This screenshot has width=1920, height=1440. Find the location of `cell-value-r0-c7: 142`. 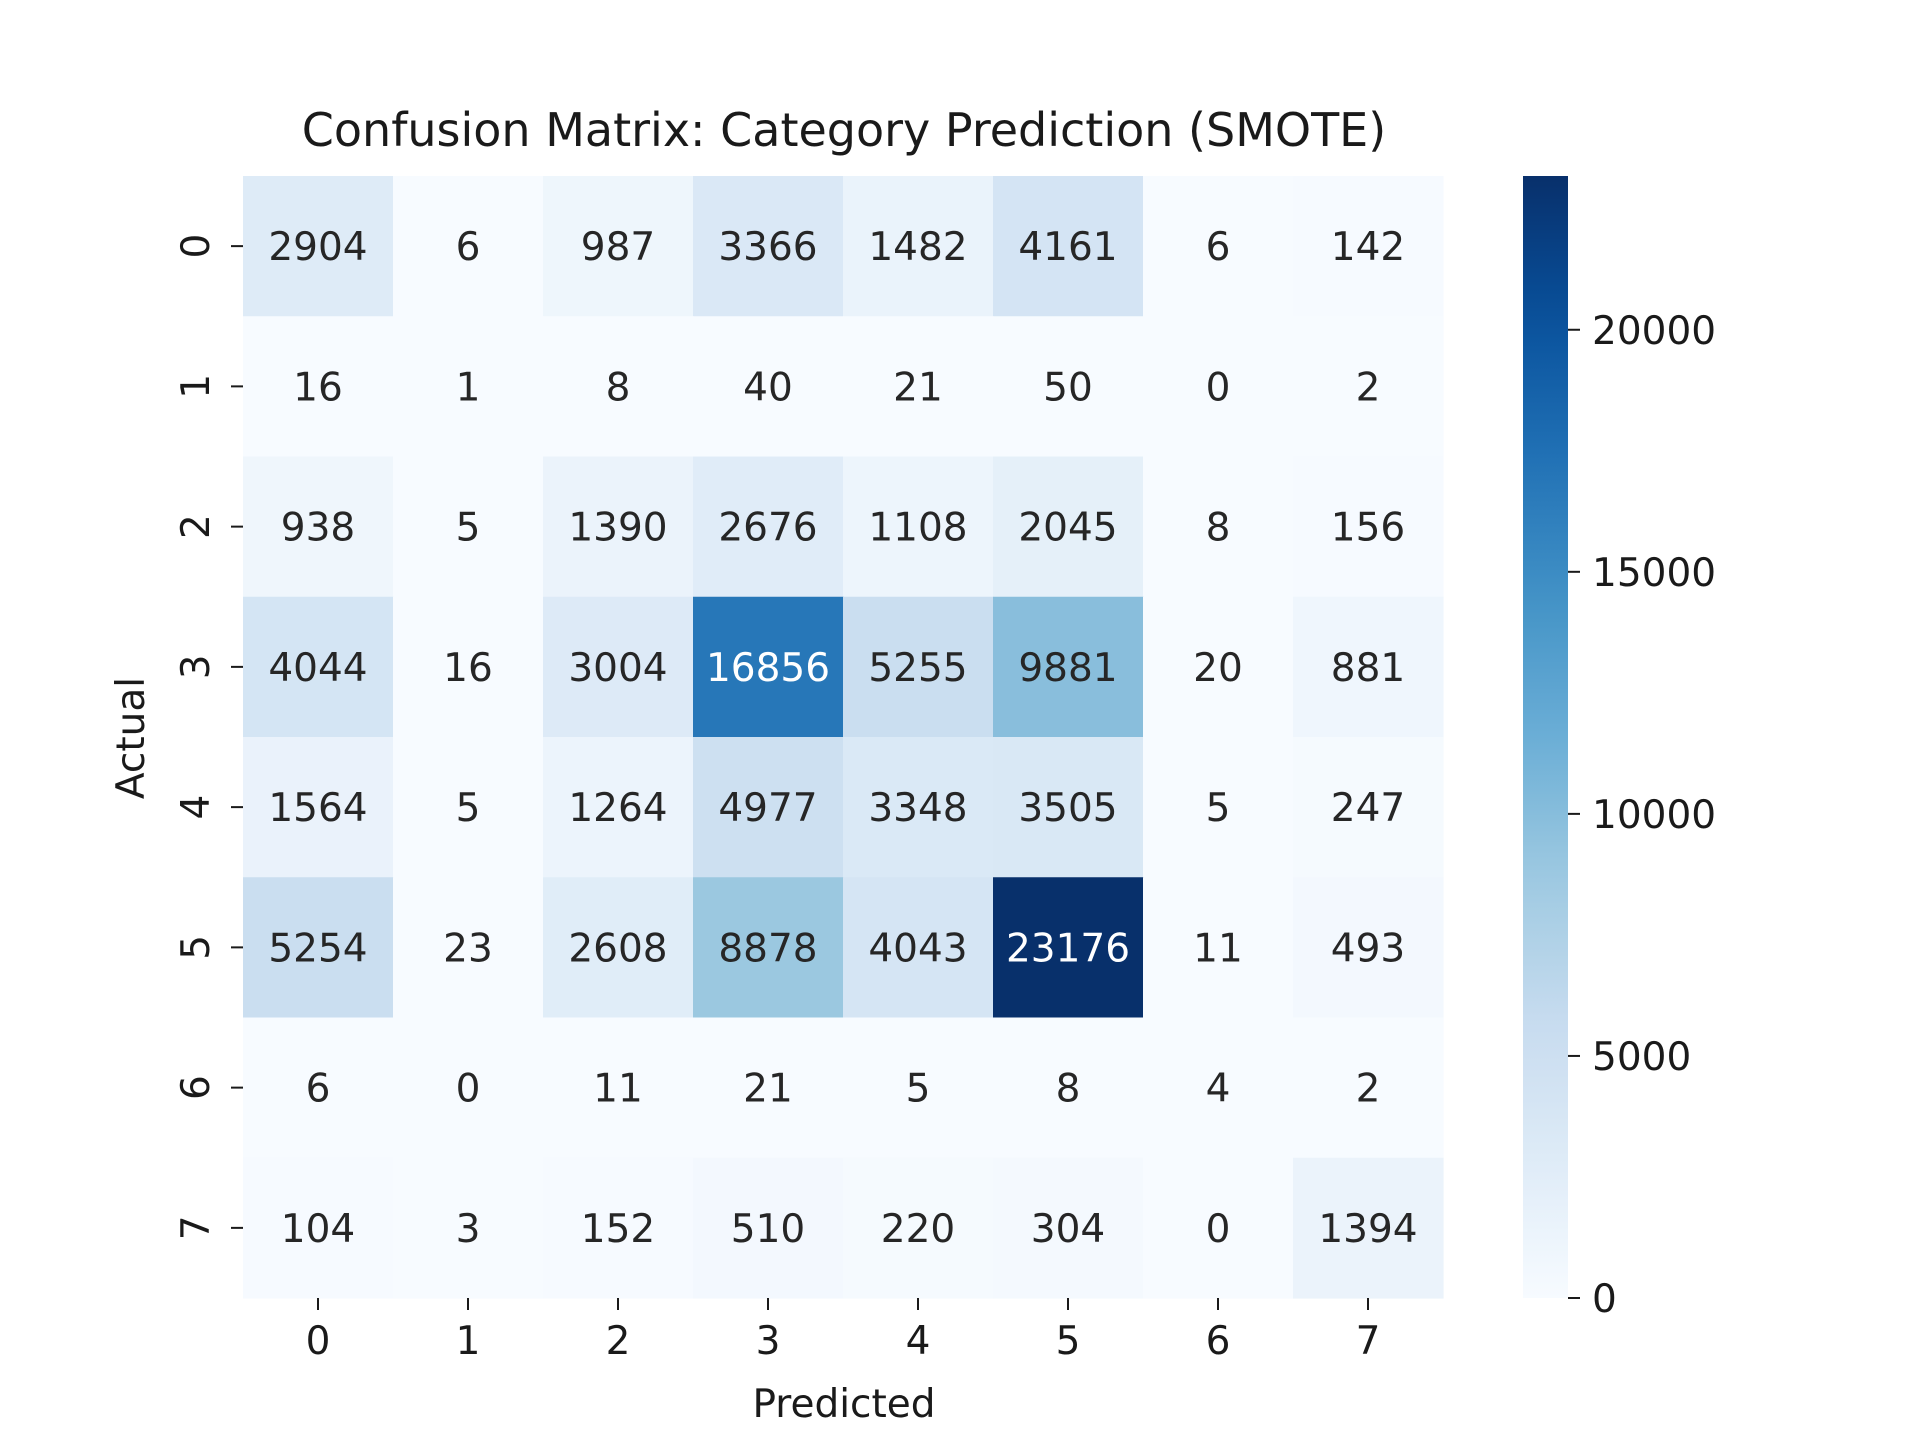

cell-value-r0-c7: 142 is located at coordinates (1368, 247).